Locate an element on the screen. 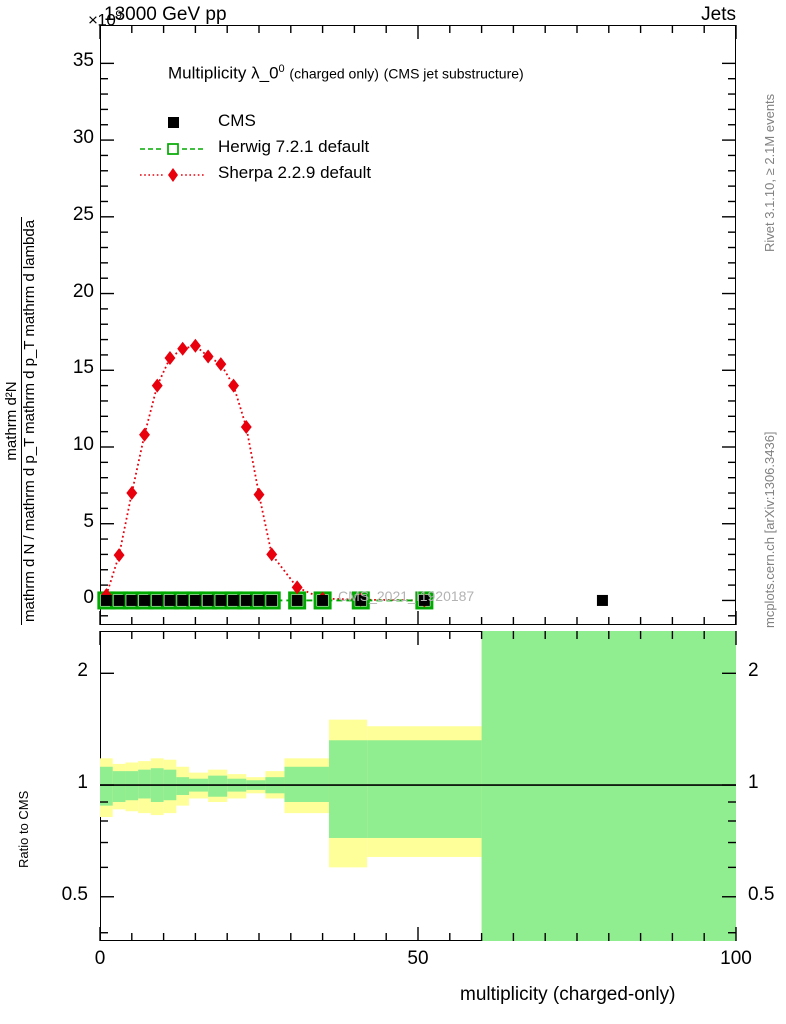 This screenshot has height=1024, width=786. sherpa-marker-icon is located at coordinates (173, 175).